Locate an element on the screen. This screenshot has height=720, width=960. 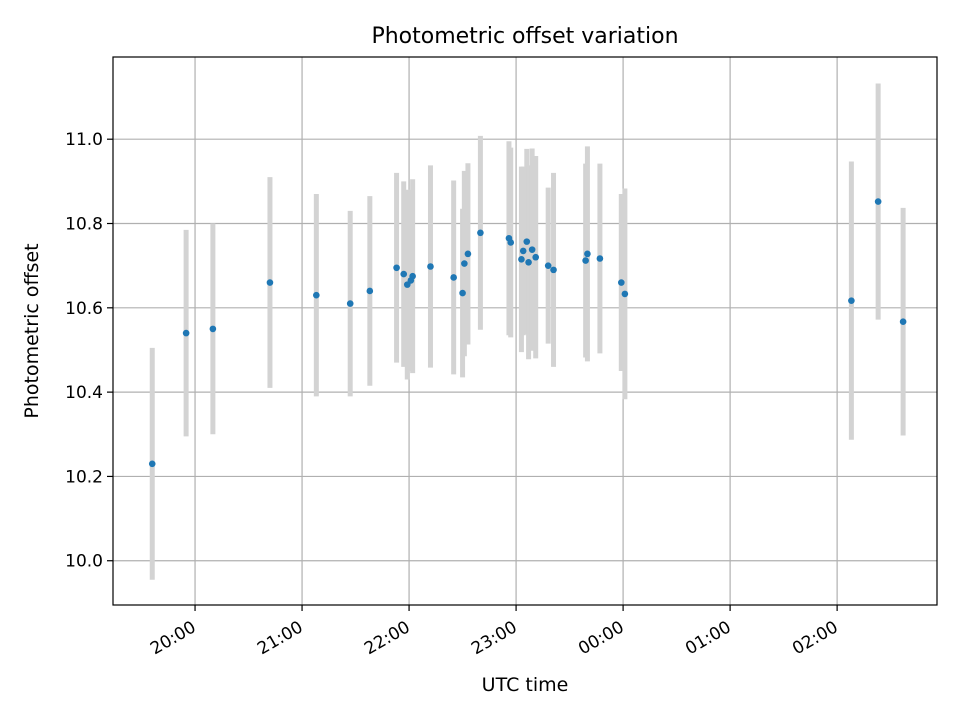
y-tick-label: 10.8 is located at coordinates (84, 225).